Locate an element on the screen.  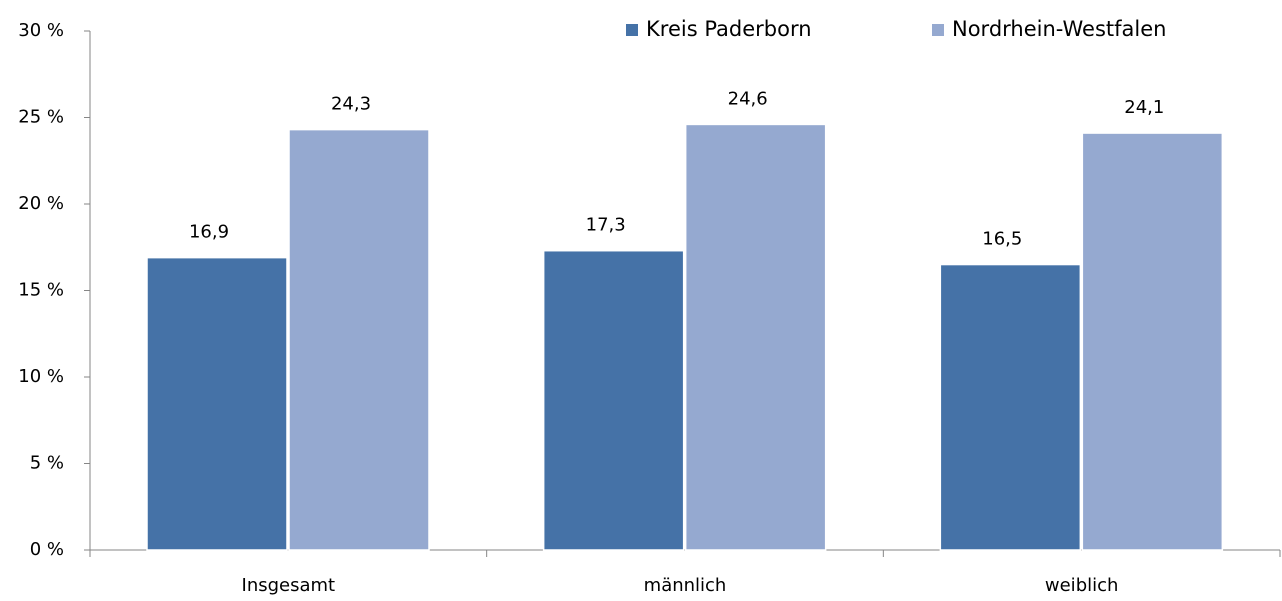
value-label: 17,3 is located at coordinates (606, 225).